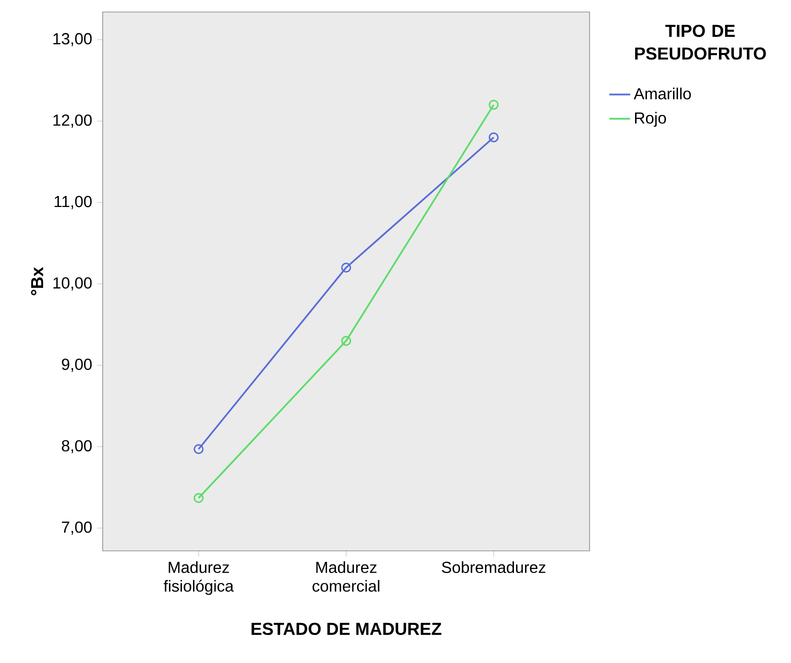 The image size is (791, 663). What do you see at coordinates (73, 203) in the screenshot?
I see `y-tick-label: 11,00` at bounding box center [73, 203].